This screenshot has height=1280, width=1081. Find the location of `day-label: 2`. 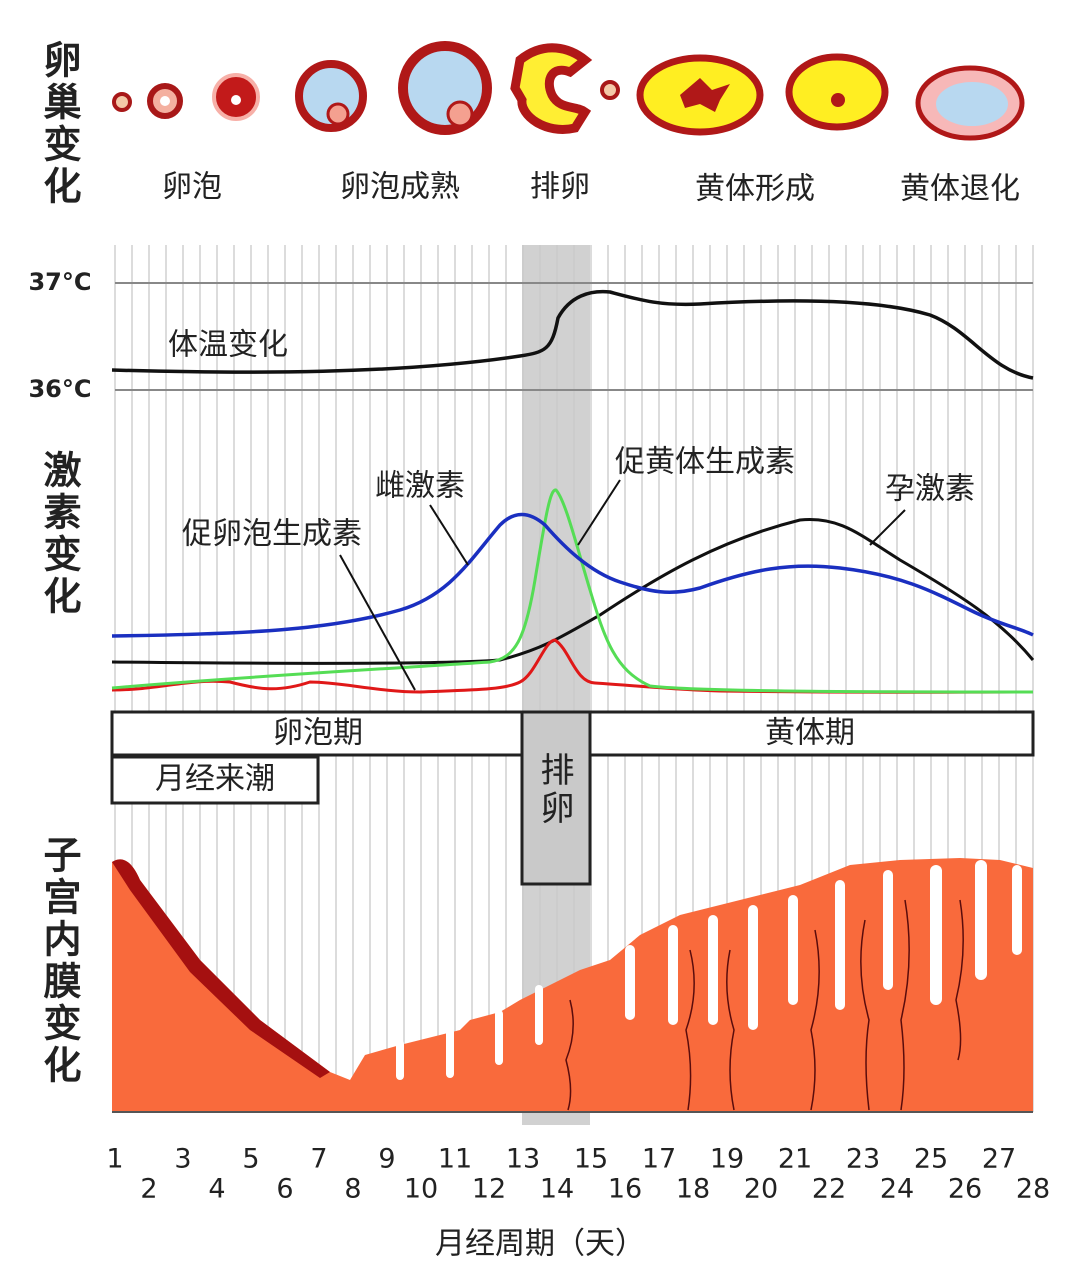

day-label: 2 is located at coordinates (148, 1189).